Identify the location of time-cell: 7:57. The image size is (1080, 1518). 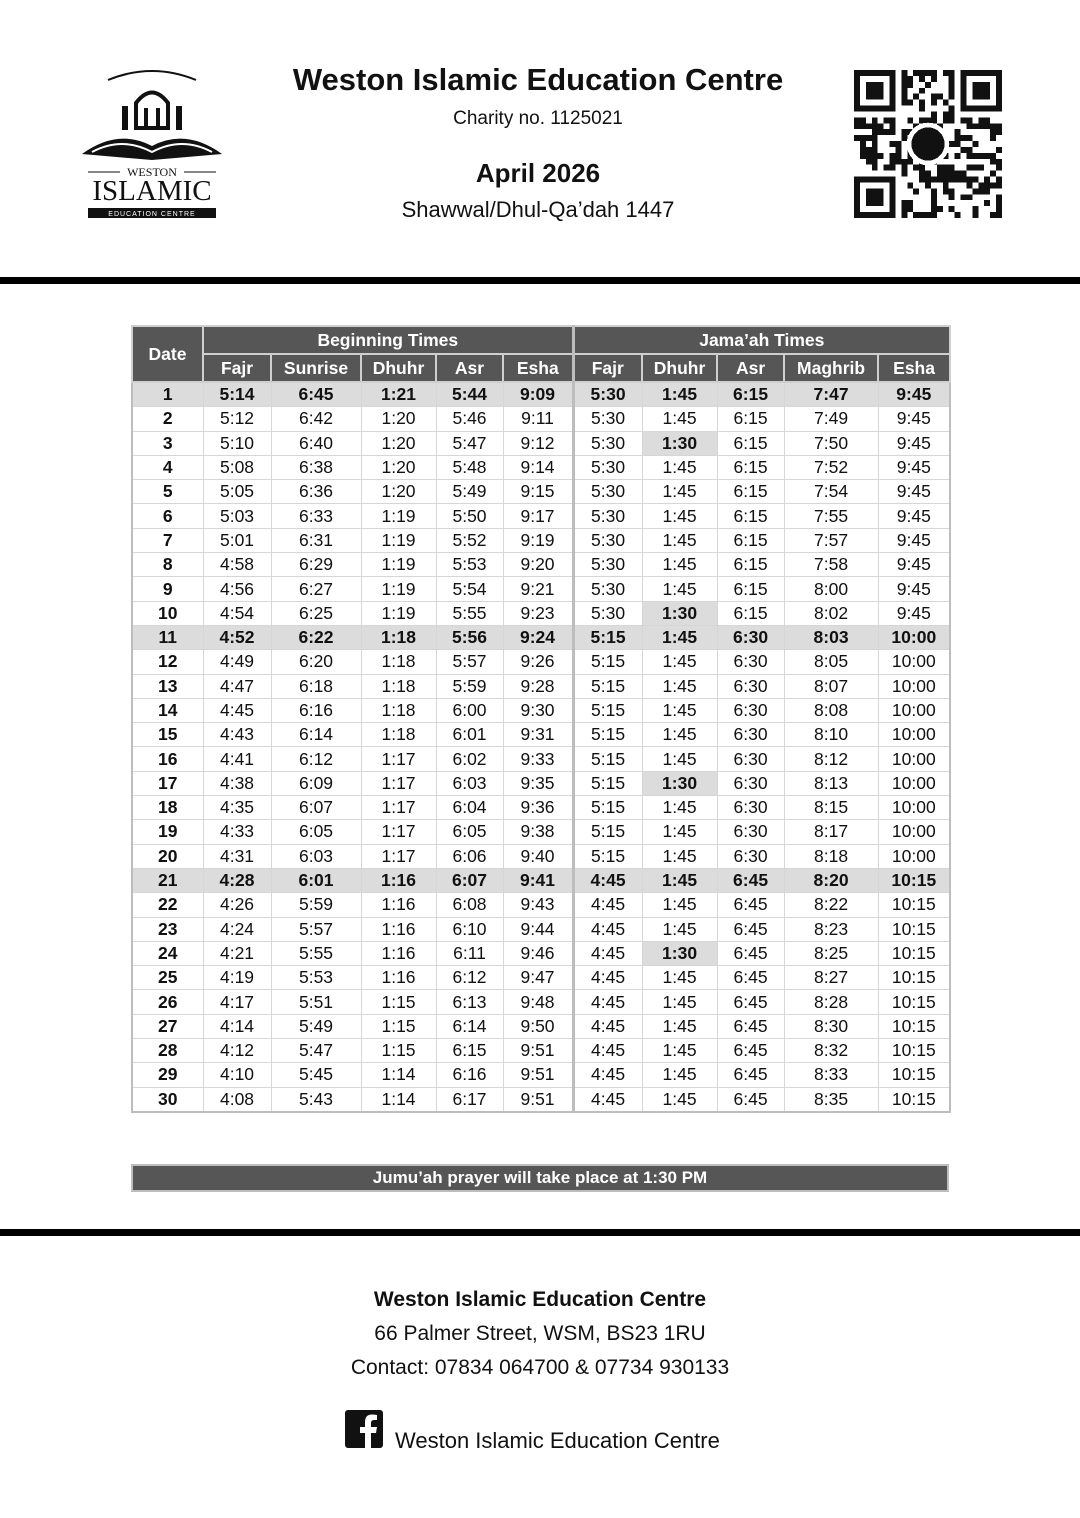
(831, 540).